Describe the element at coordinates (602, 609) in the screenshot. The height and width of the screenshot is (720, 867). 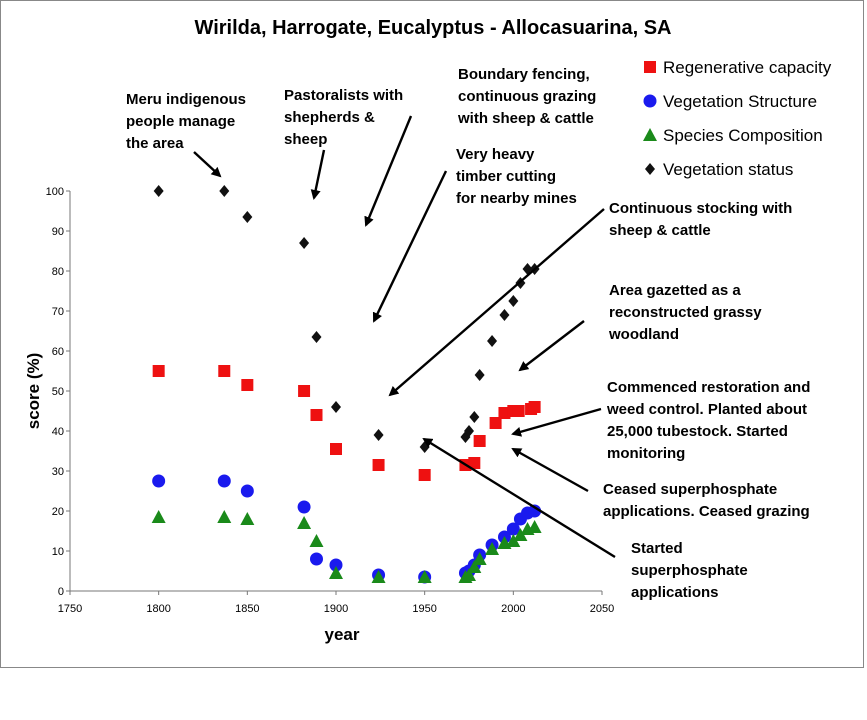
I see `x-tick-label: 2050` at that location.